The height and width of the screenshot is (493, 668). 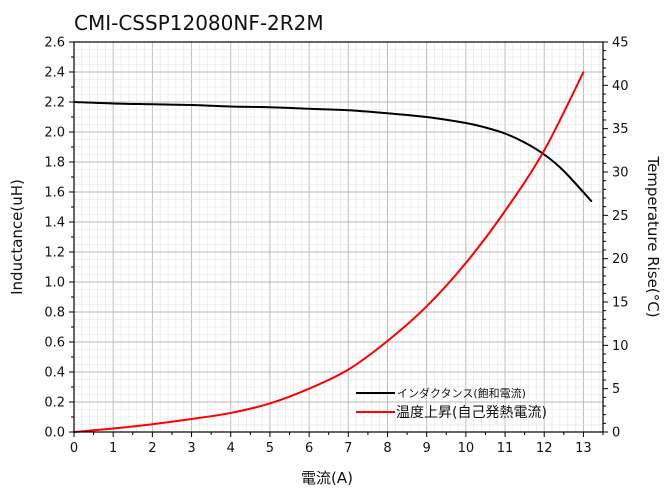 What do you see at coordinates (152, 448) in the screenshot?
I see `x-tick-label: 2` at bounding box center [152, 448].